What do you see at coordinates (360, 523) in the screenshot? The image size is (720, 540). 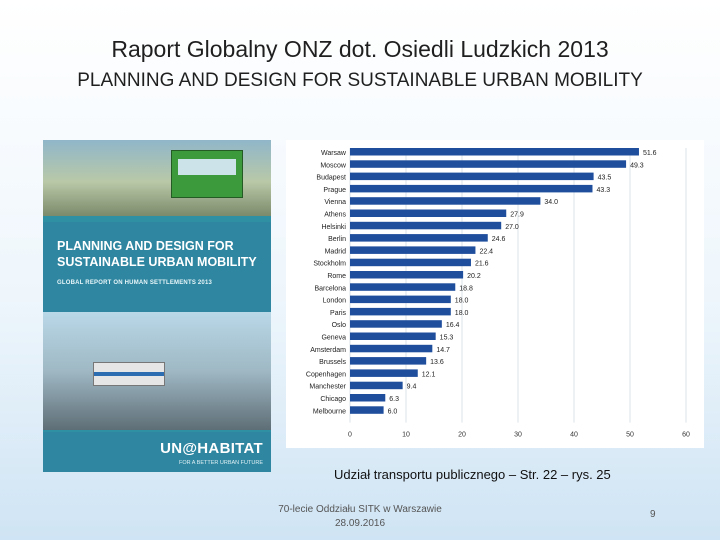 I see `footer-date: 28.09.2016` at bounding box center [360, 523].